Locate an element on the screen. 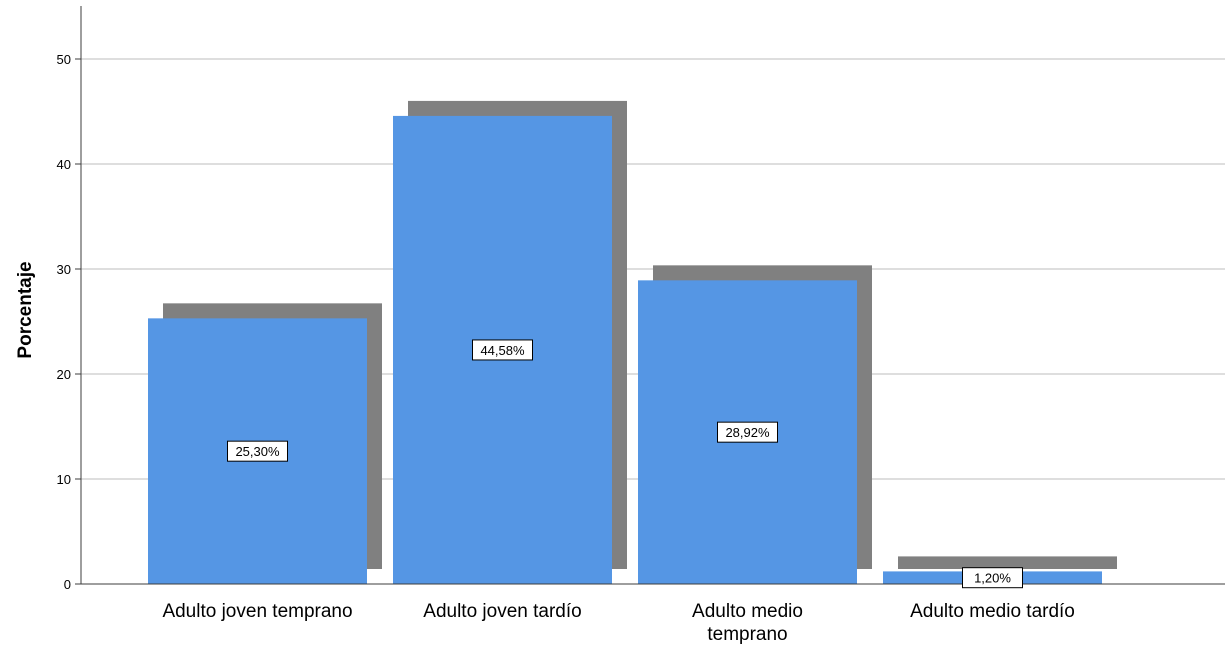 This screenshot has width=1225, height=646. data-label-text: 1,20% is located at coordinates (992, 578).